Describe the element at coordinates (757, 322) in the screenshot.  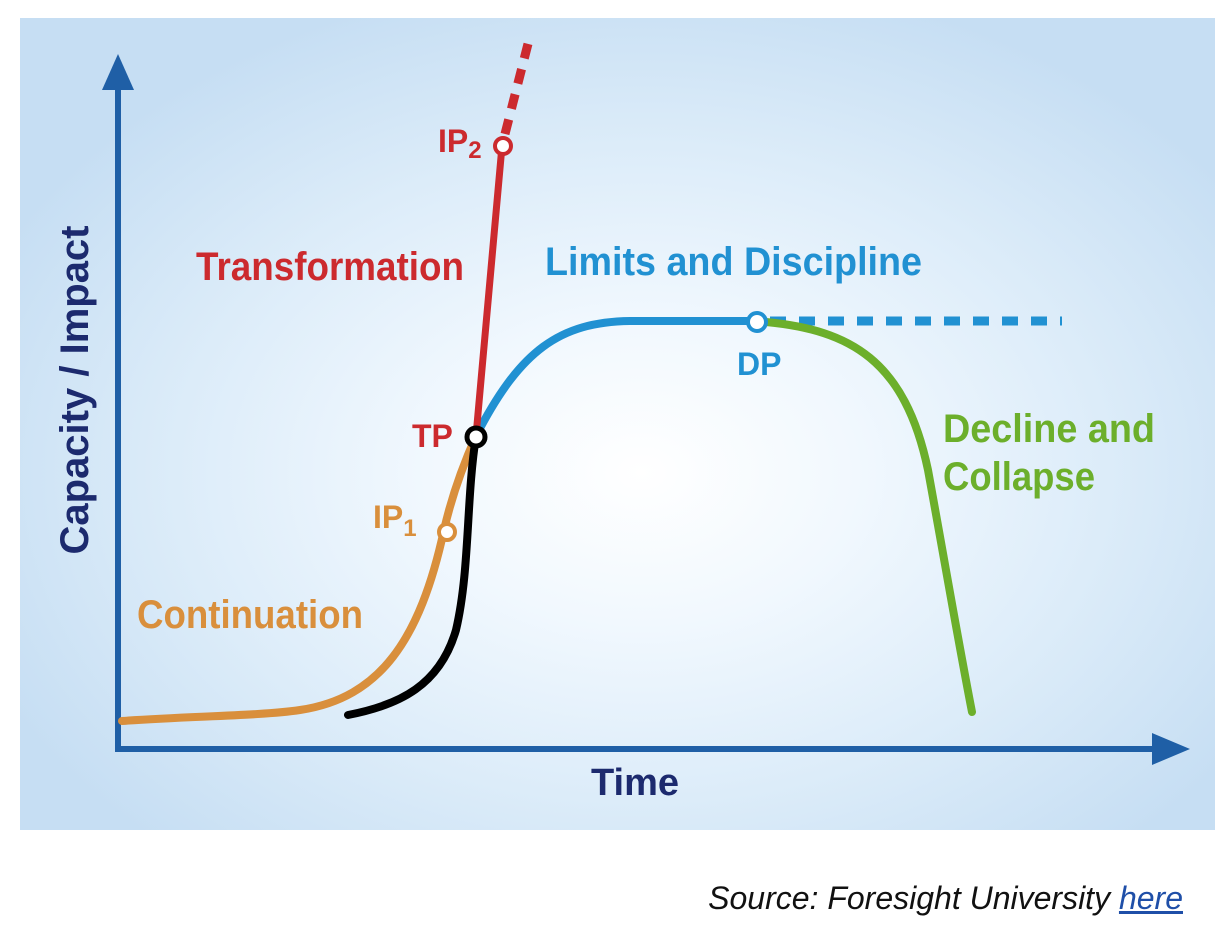
I see `dp-point` at that location.